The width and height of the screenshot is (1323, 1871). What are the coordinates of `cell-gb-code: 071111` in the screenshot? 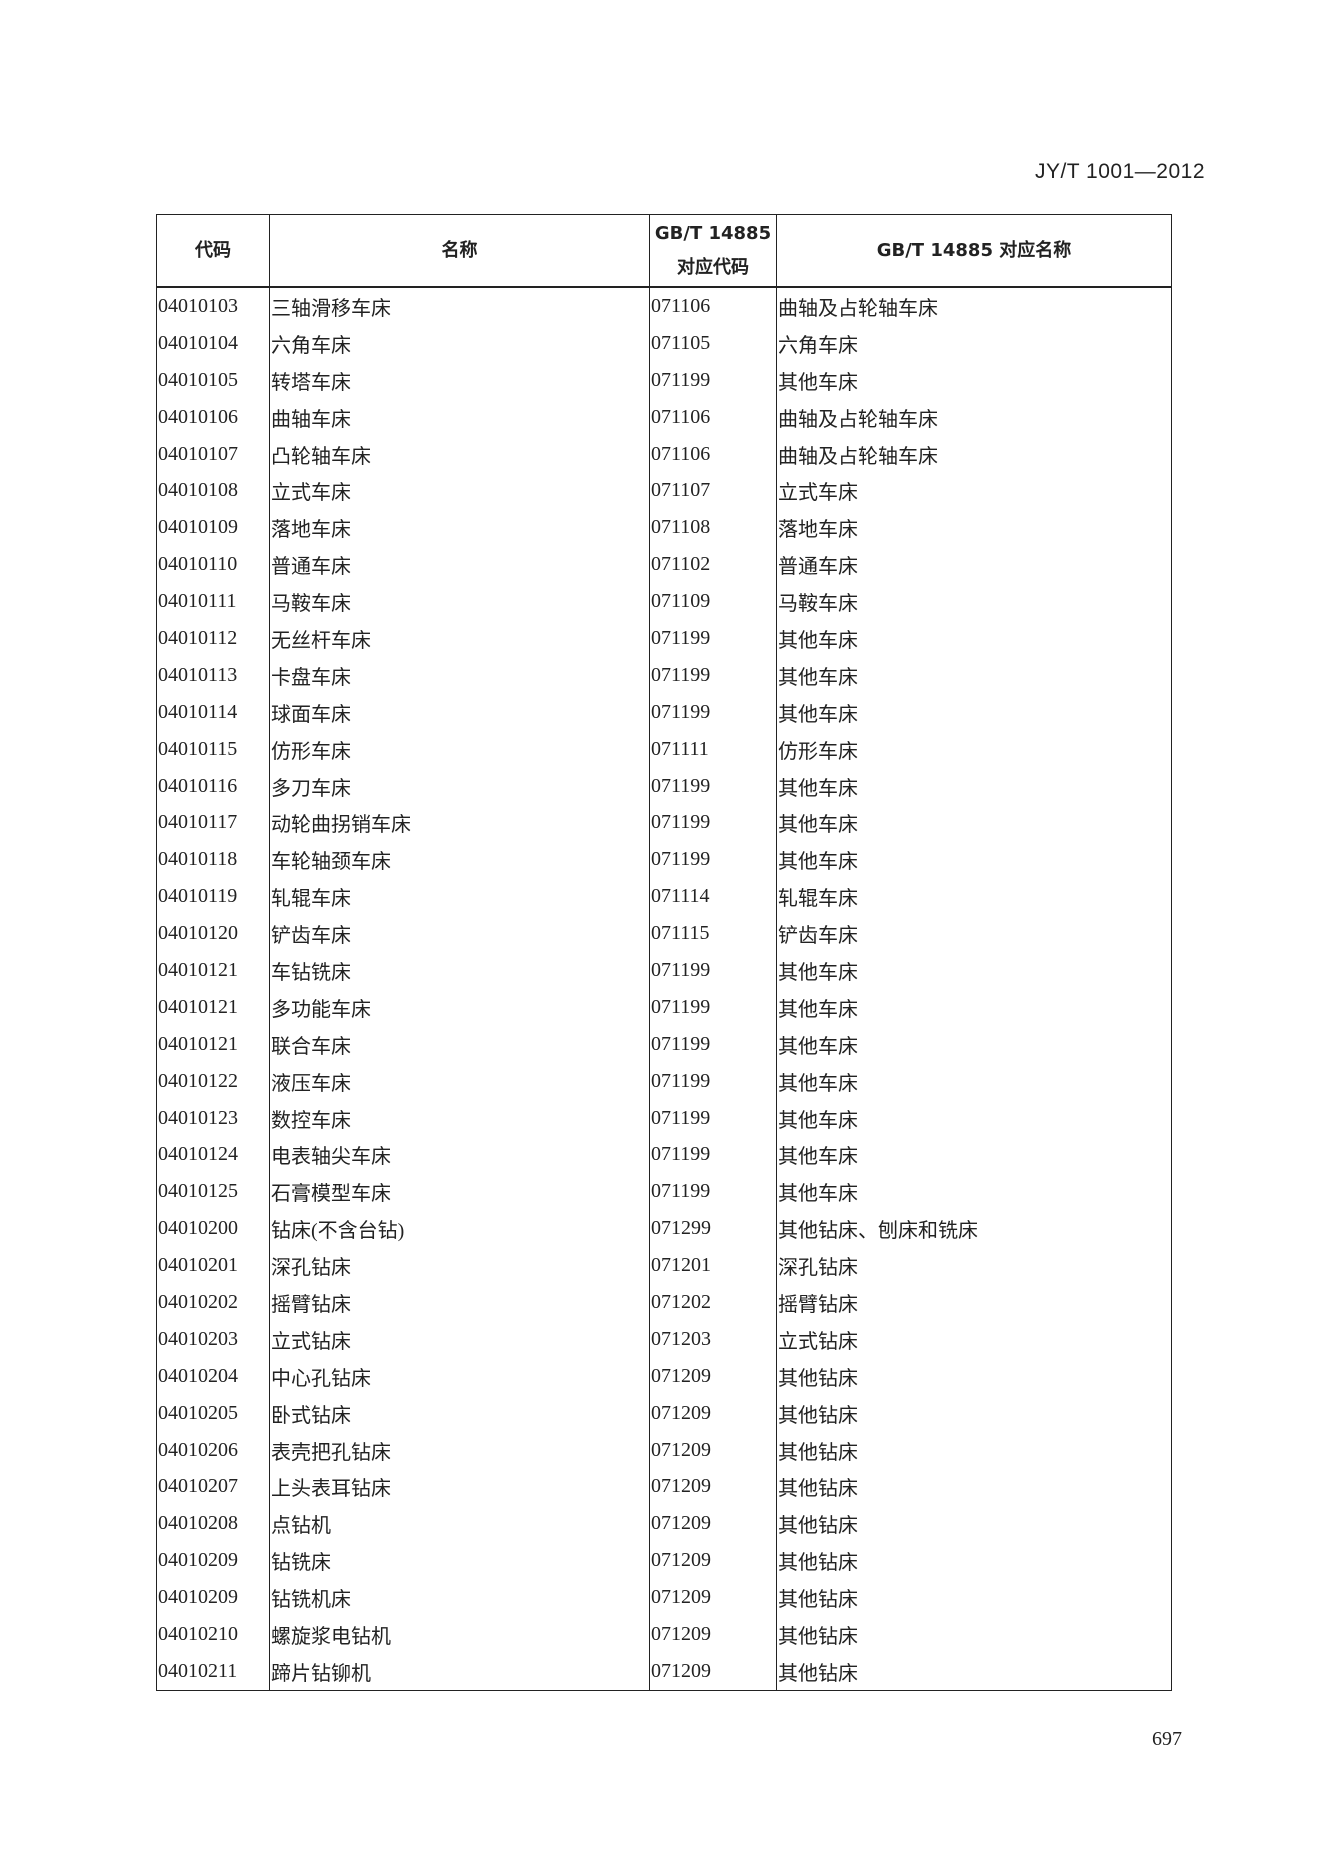 It's located at (713, 749).